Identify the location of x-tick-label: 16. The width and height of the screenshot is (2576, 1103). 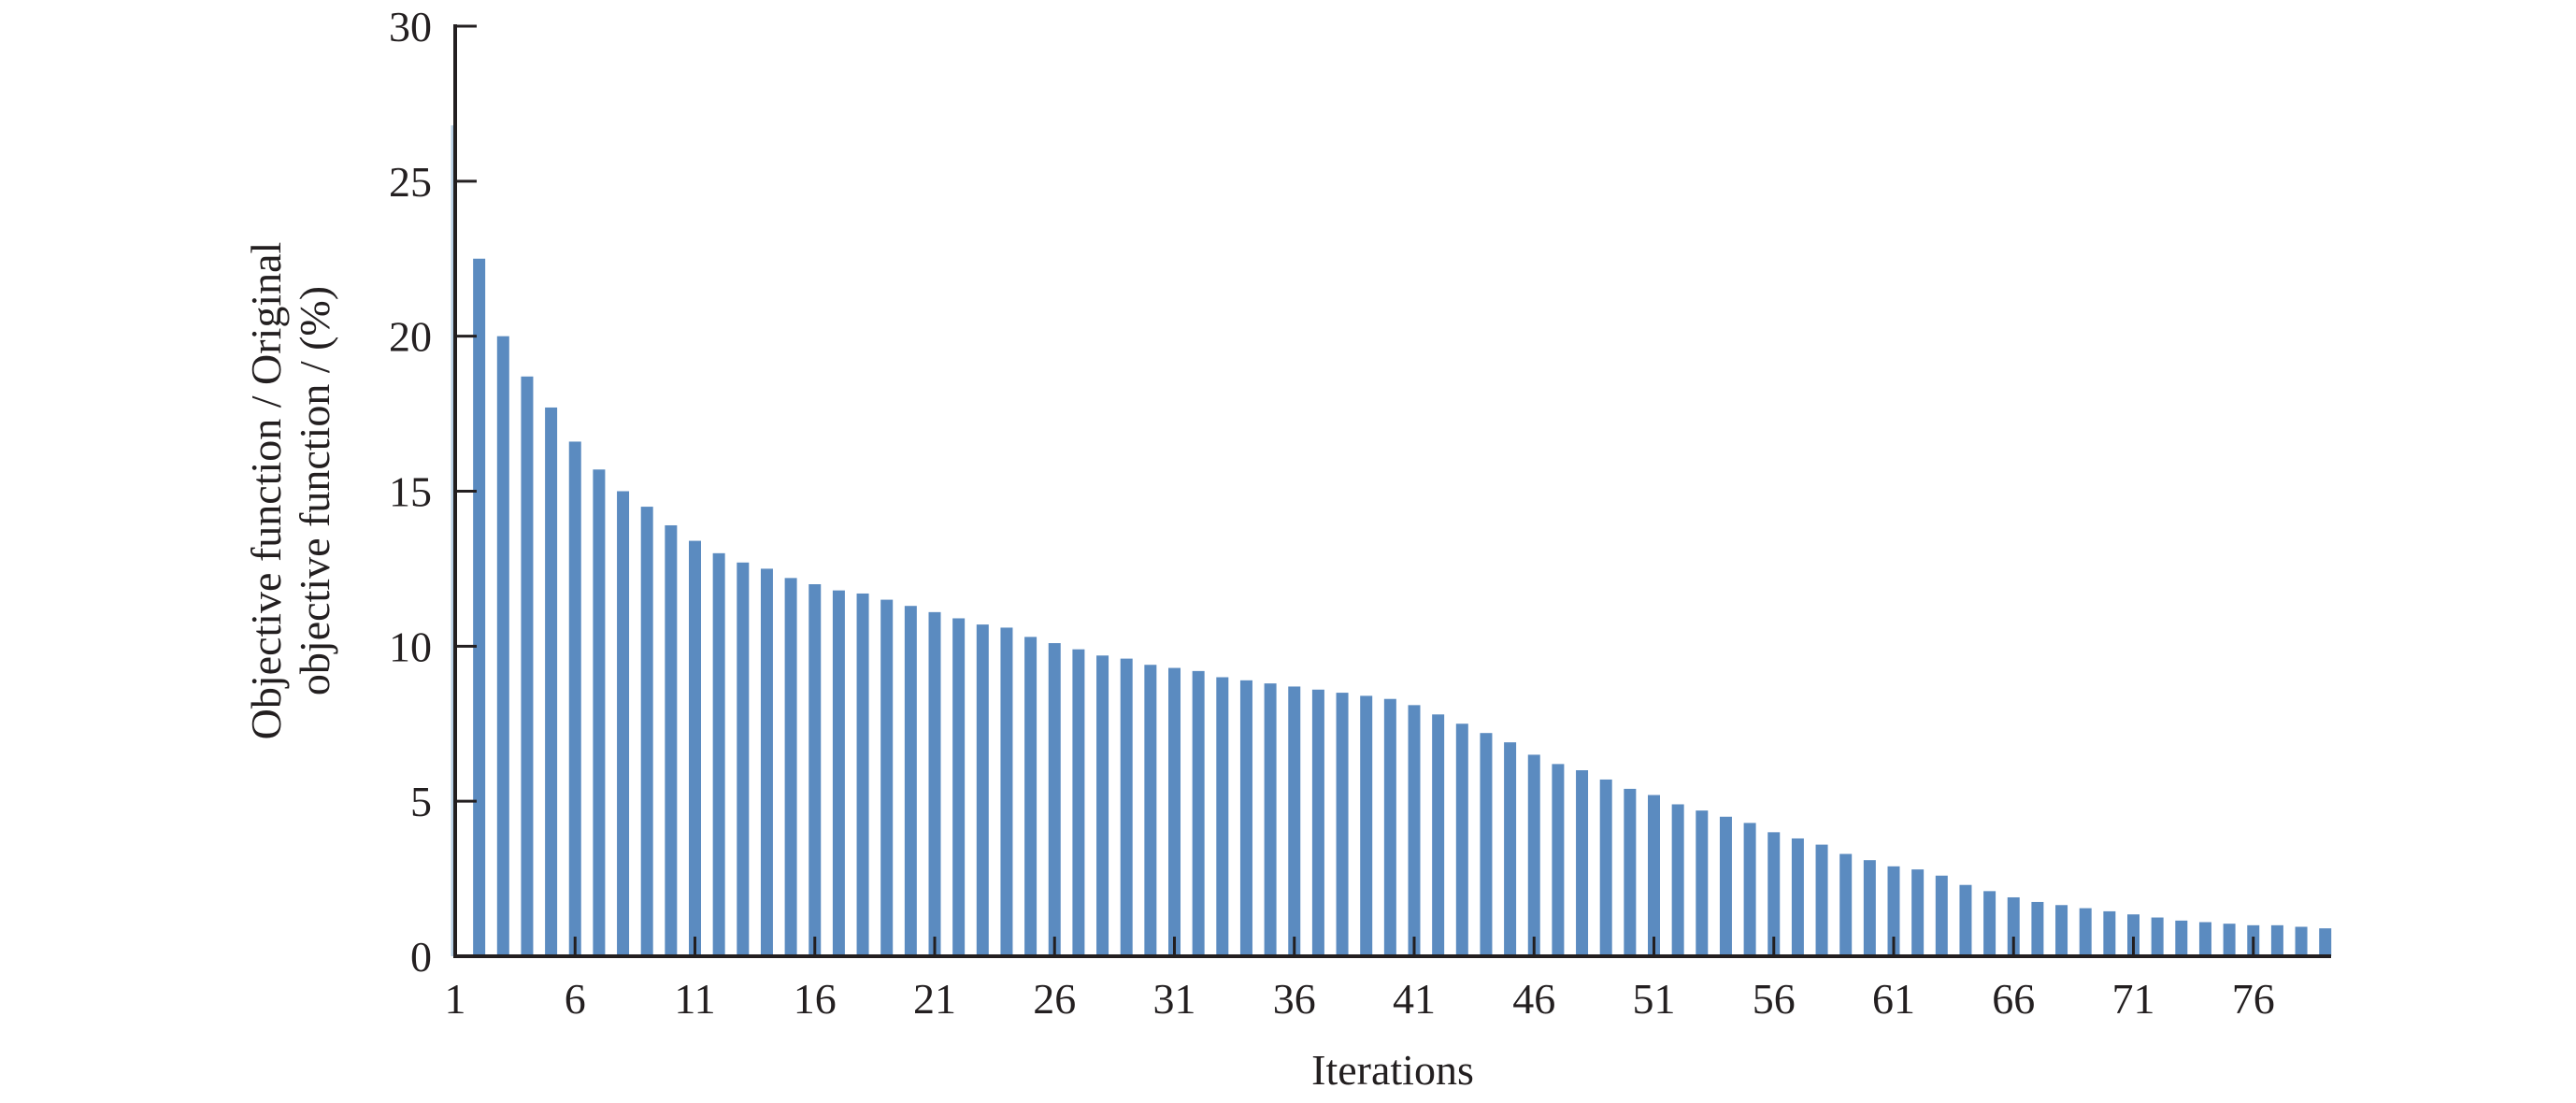
(815, 999).